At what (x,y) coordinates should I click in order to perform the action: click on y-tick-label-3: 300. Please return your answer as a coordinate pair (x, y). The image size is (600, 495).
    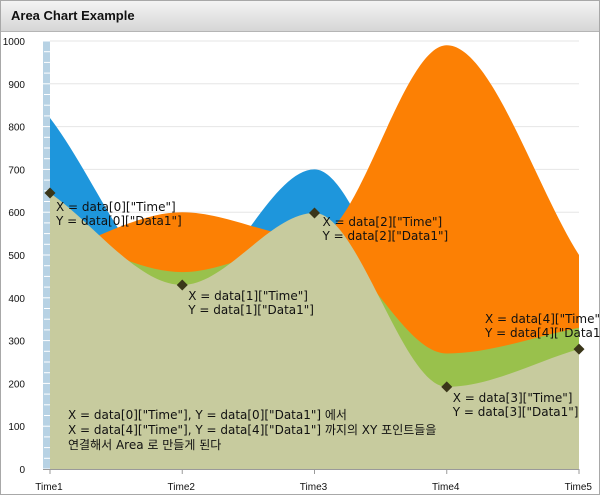
    Looking at the image, I should click on (16, 342).